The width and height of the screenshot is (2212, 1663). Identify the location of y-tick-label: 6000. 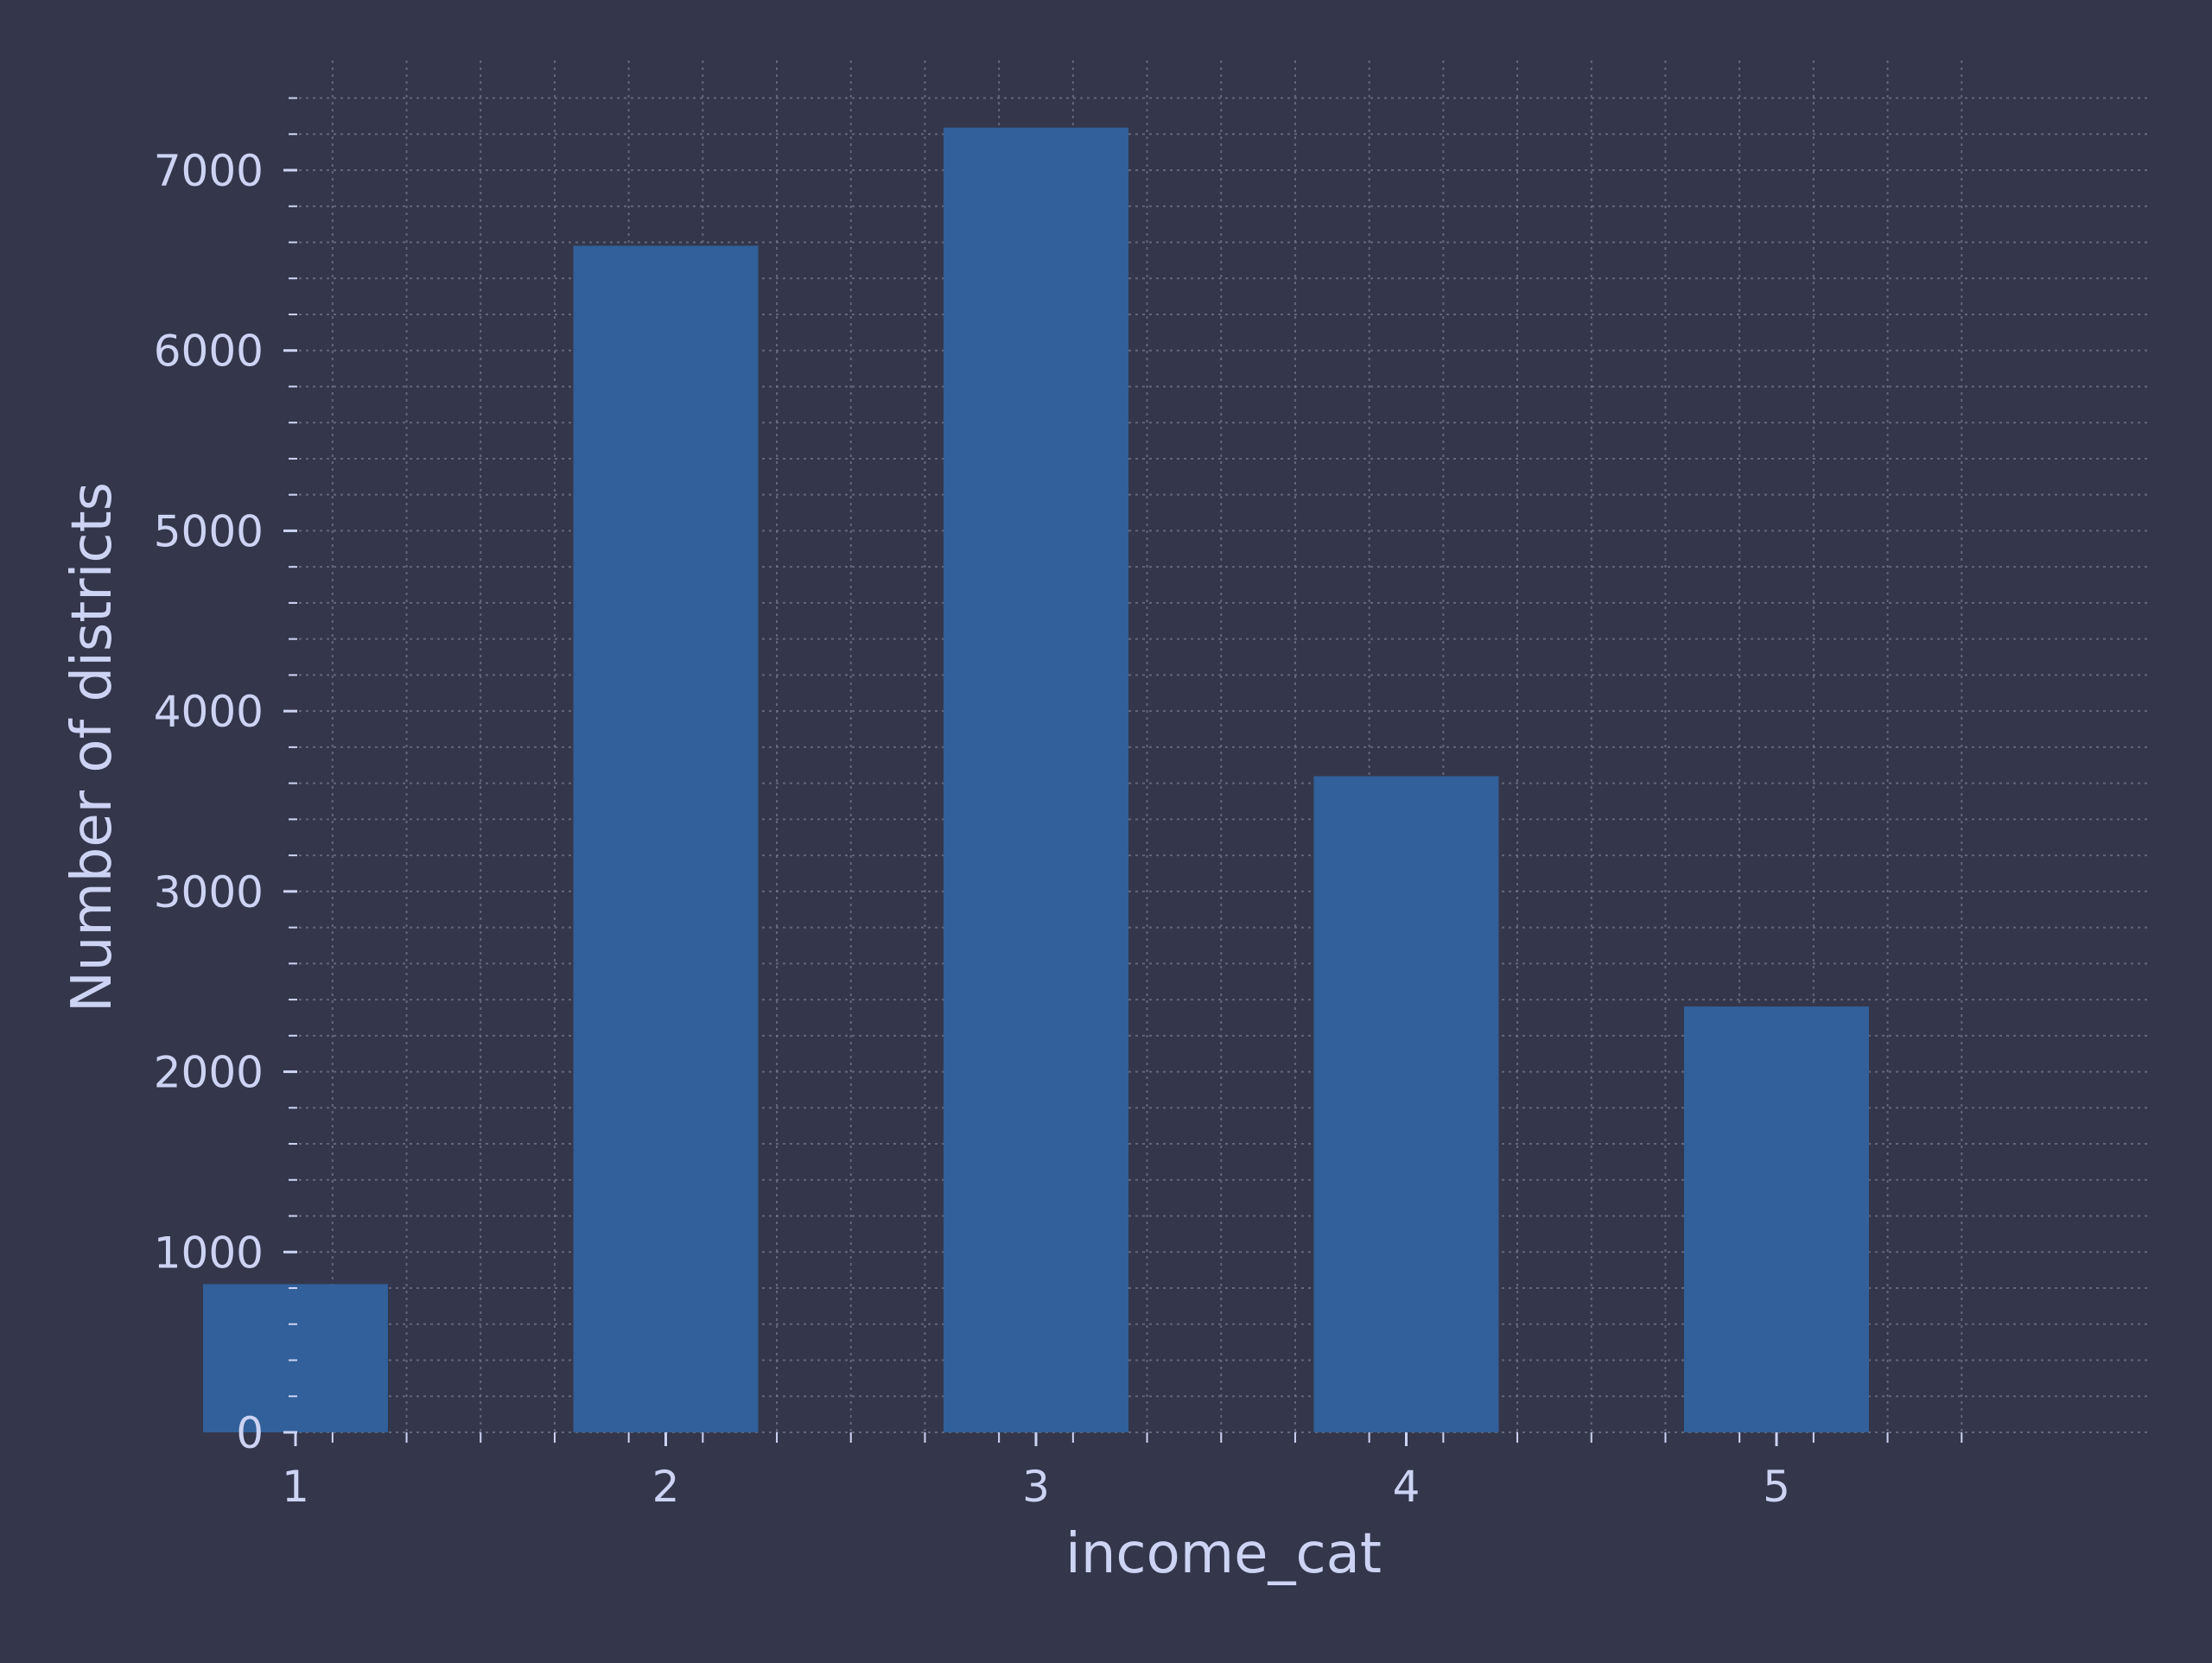
(209, 352).